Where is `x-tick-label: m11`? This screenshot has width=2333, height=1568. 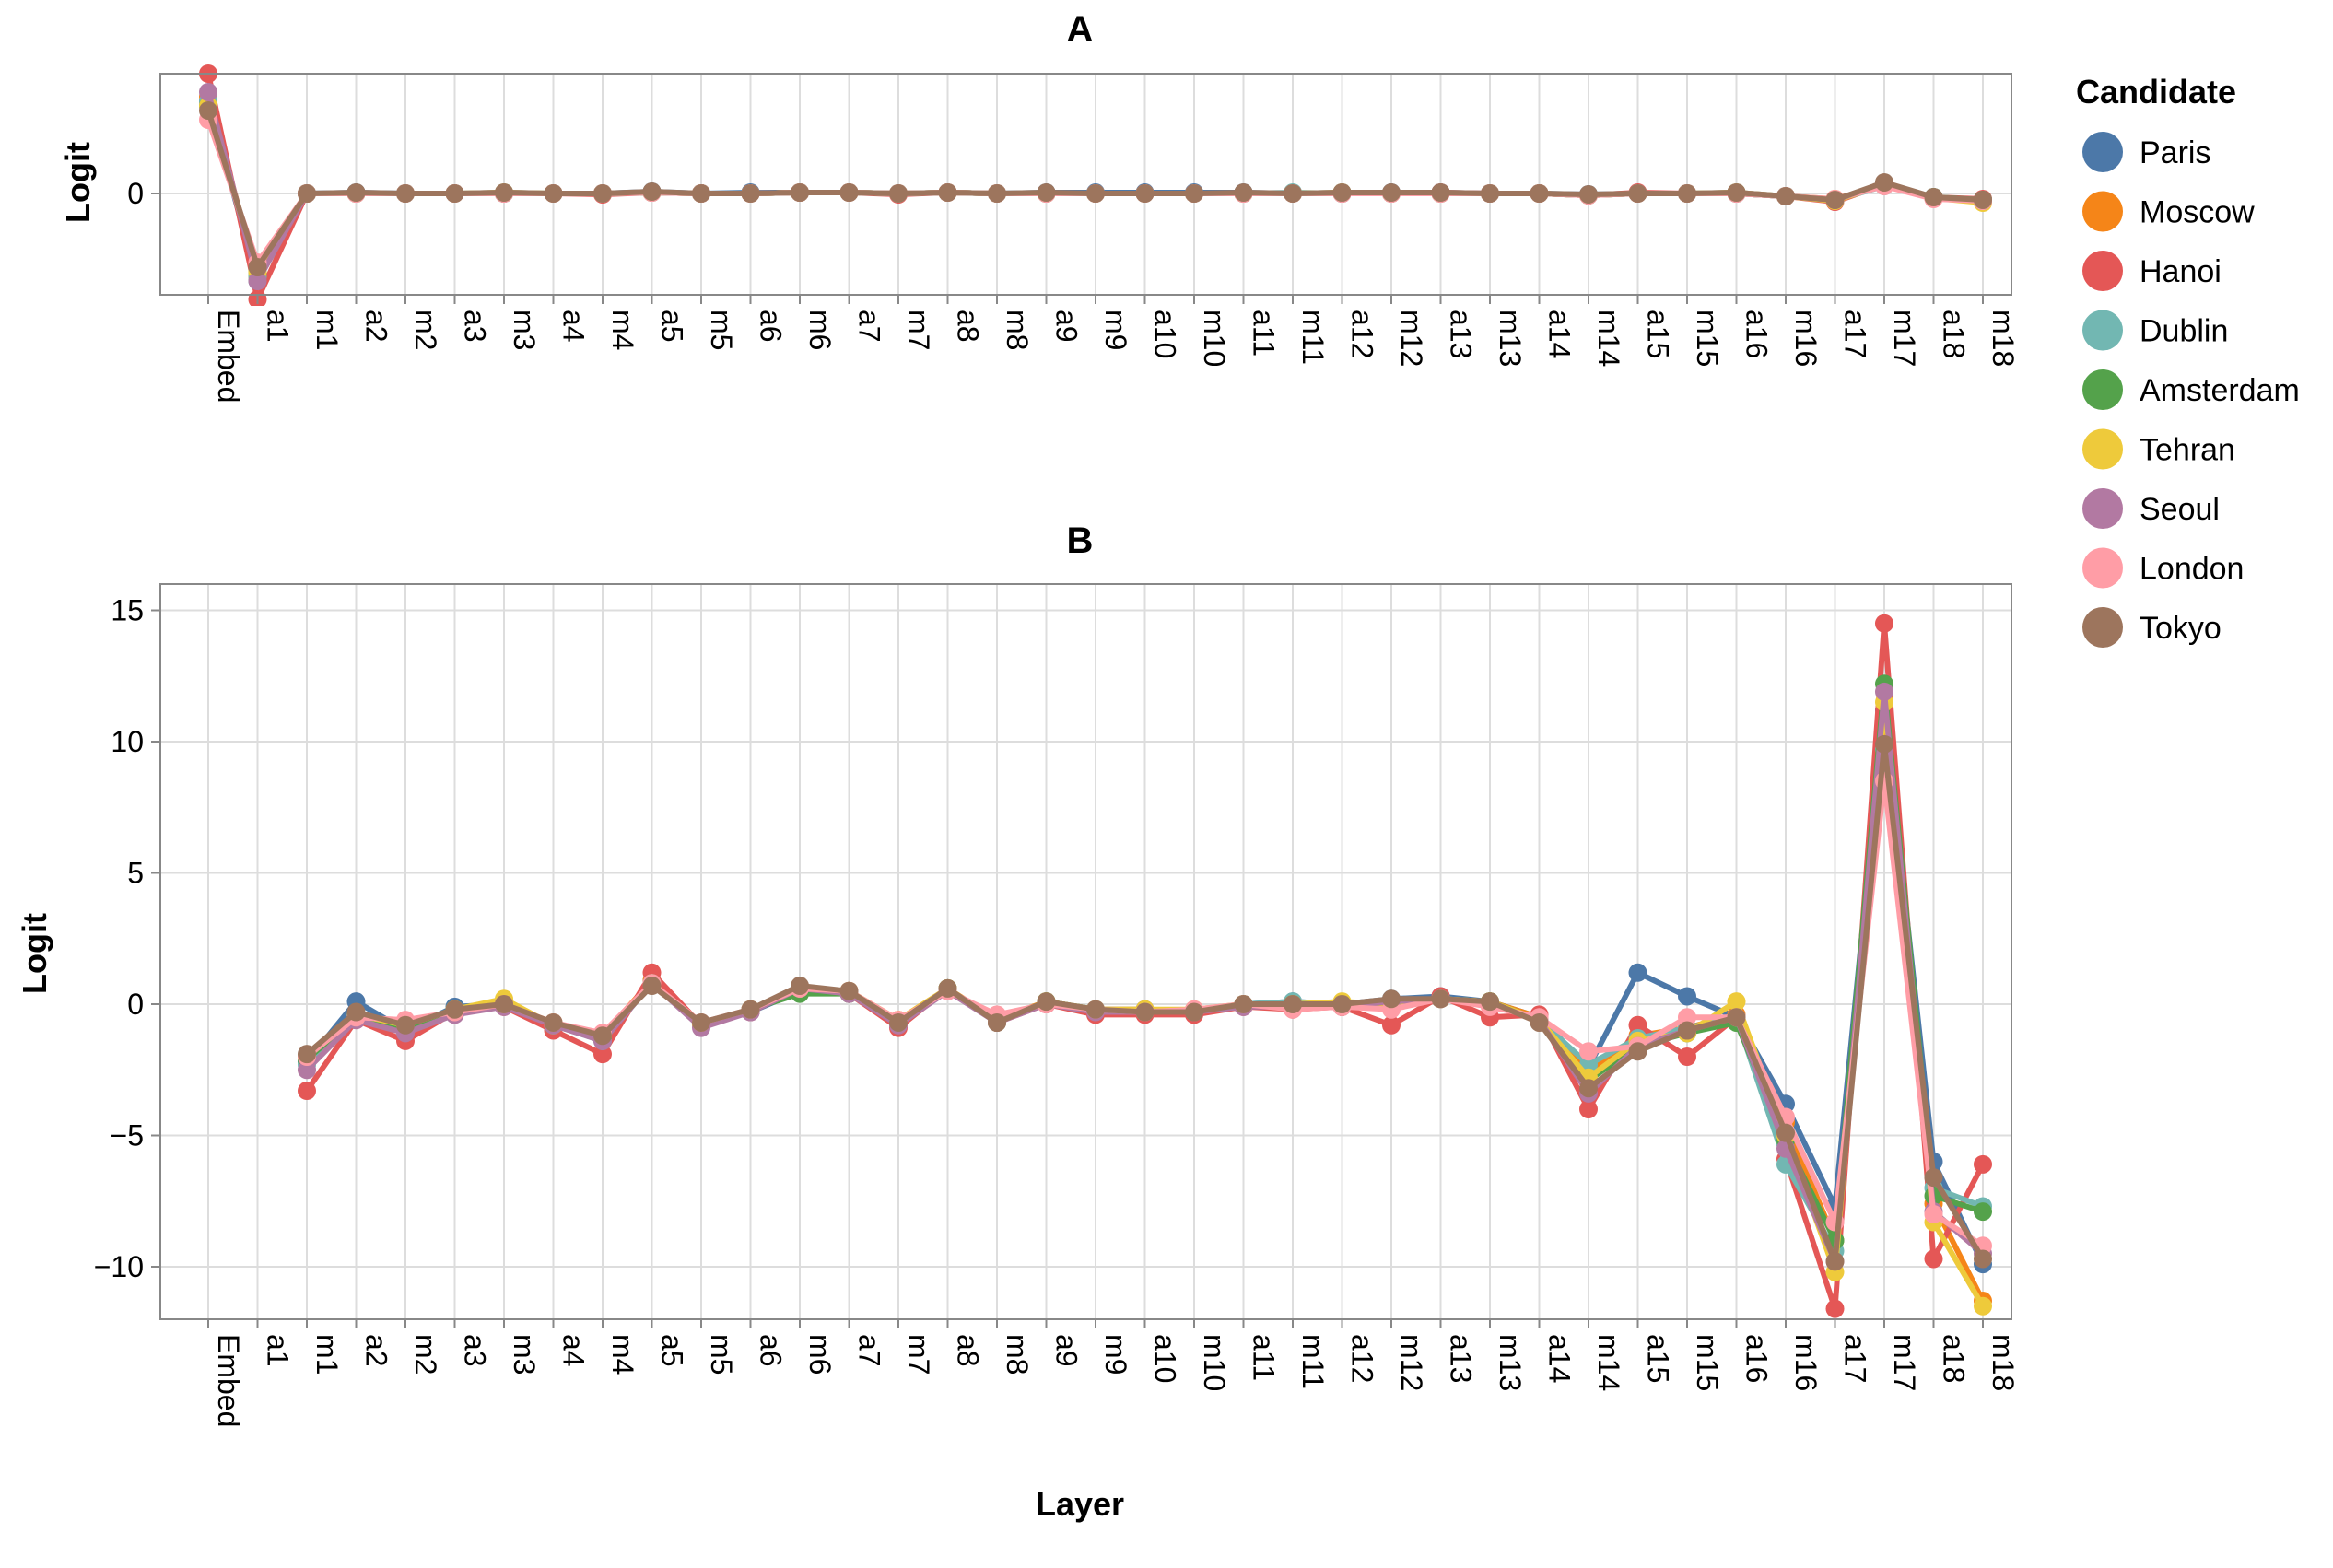
x-tick-label: m11 is located at coordinates (1313, 337).